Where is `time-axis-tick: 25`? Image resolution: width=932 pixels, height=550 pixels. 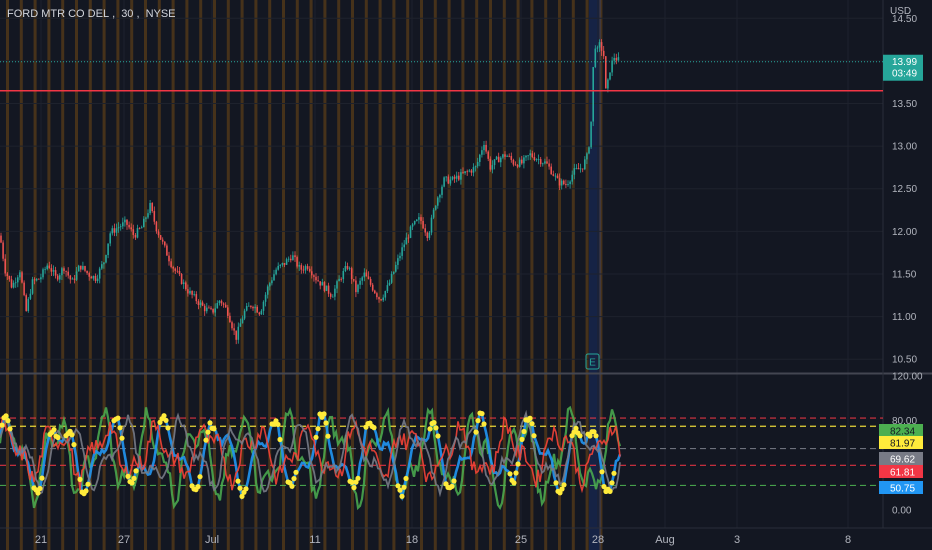
time-axis-tick: 25 is located at coordinates (521, 540).